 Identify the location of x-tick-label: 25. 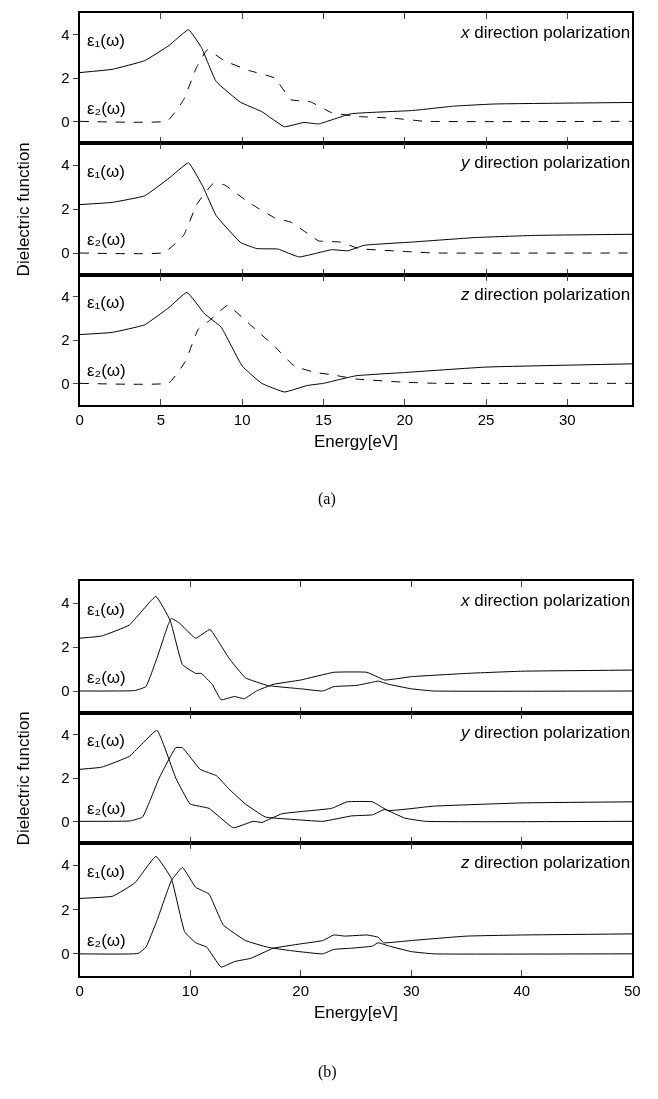
(486, 419).